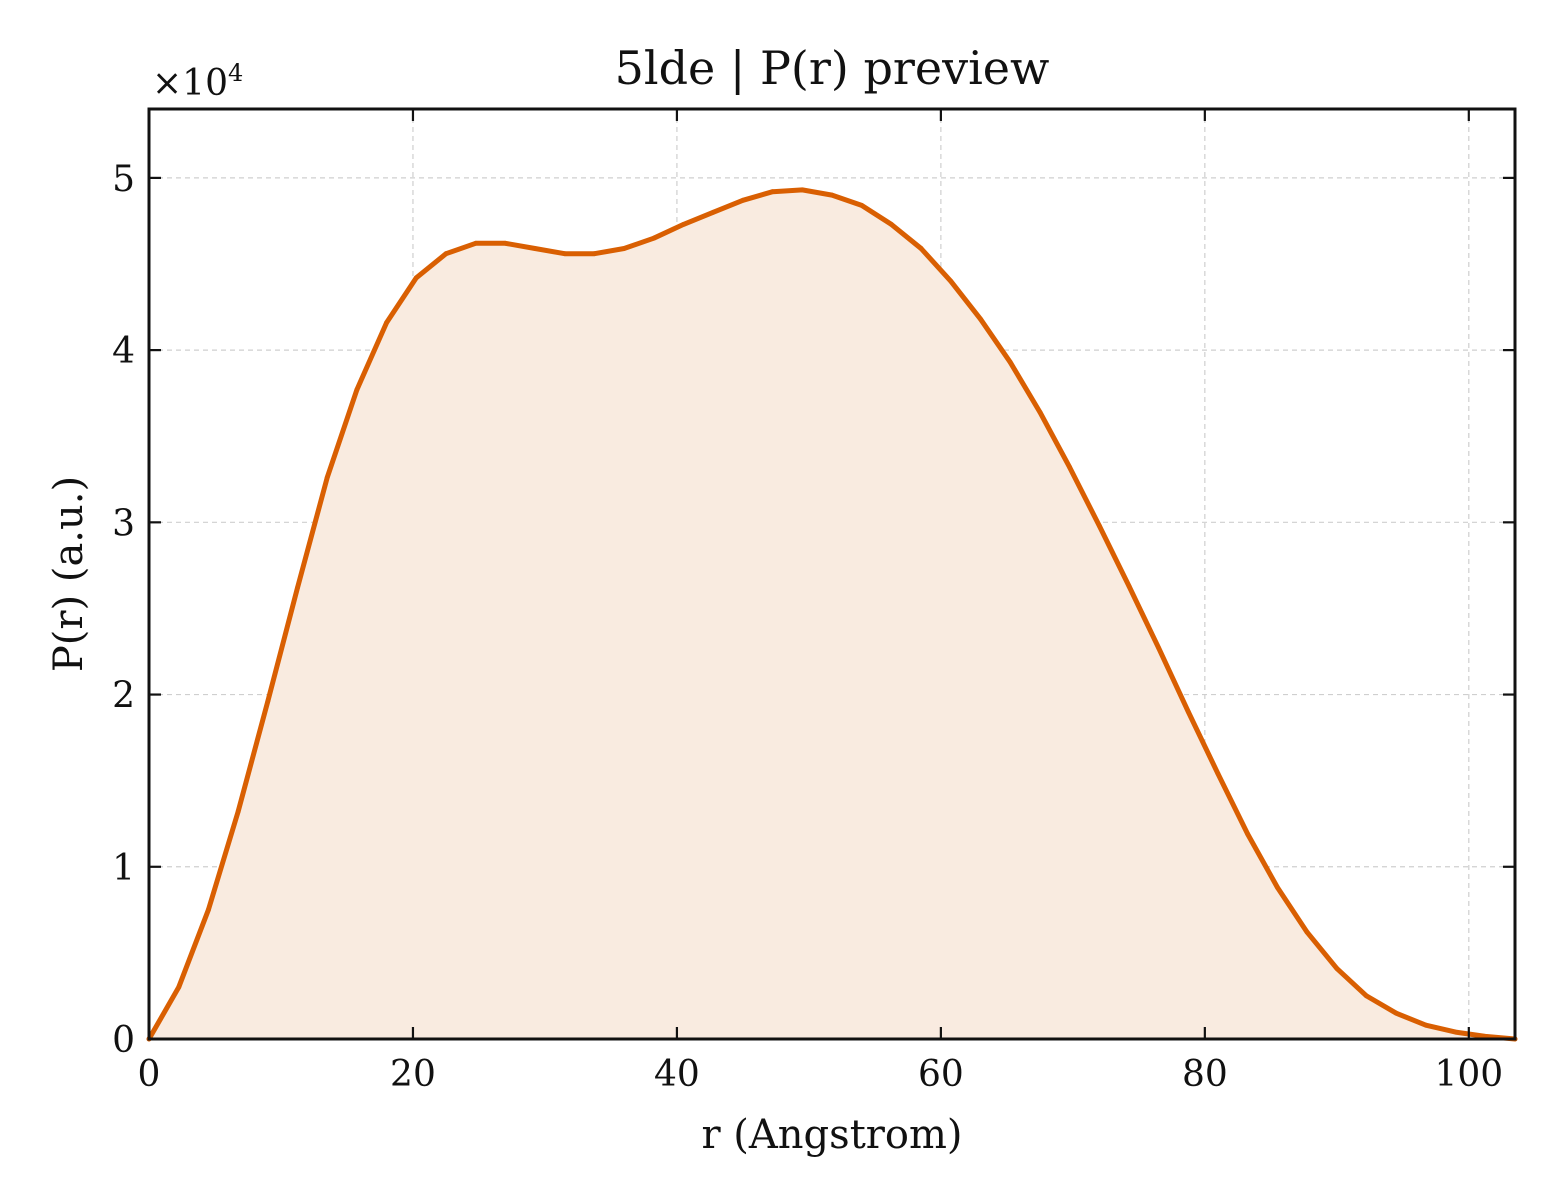 Image resolution: width=1560 pixels, height=1200 pixels. What do you see at coordinates (123, 868) in the screenshot?
I see `y-tick-label: 1` at bounding box center [123, 868].